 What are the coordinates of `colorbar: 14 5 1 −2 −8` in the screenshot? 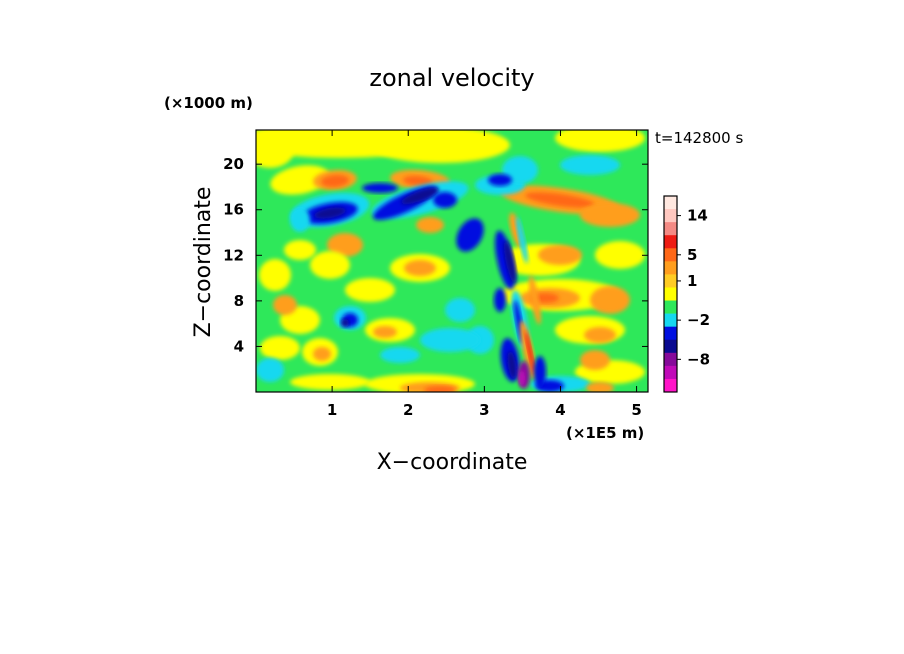 It's located at (686, 294).